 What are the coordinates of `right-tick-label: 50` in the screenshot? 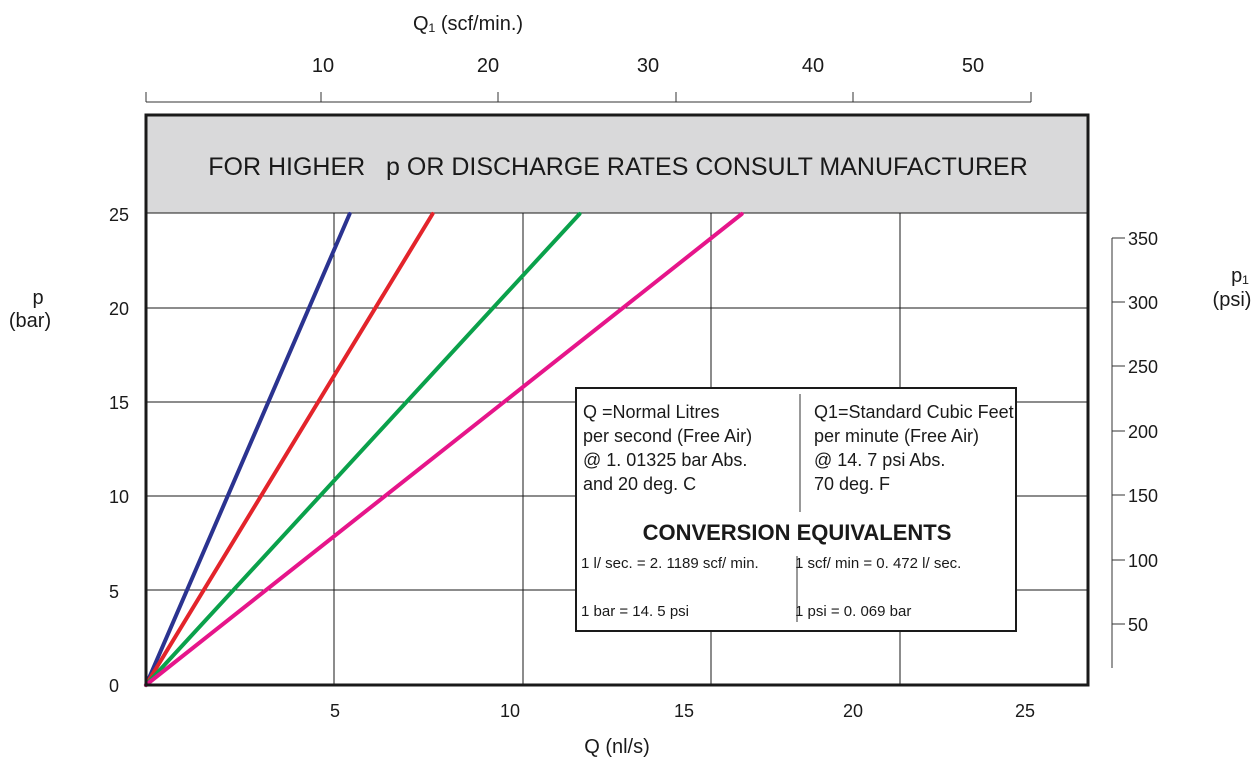 It's located at (1138, 625).